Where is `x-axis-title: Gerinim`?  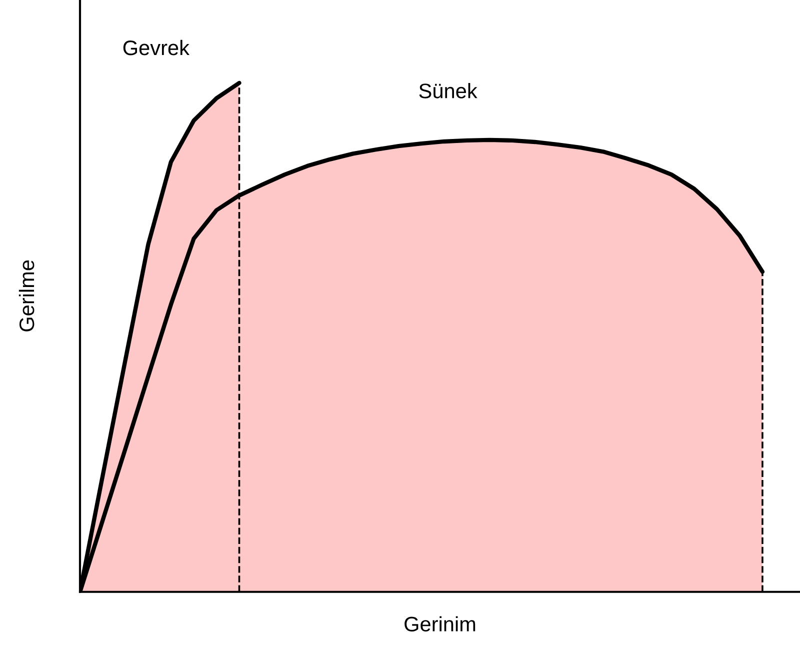
x-axis-title: Gerinim is located at coordinates (440, 624).